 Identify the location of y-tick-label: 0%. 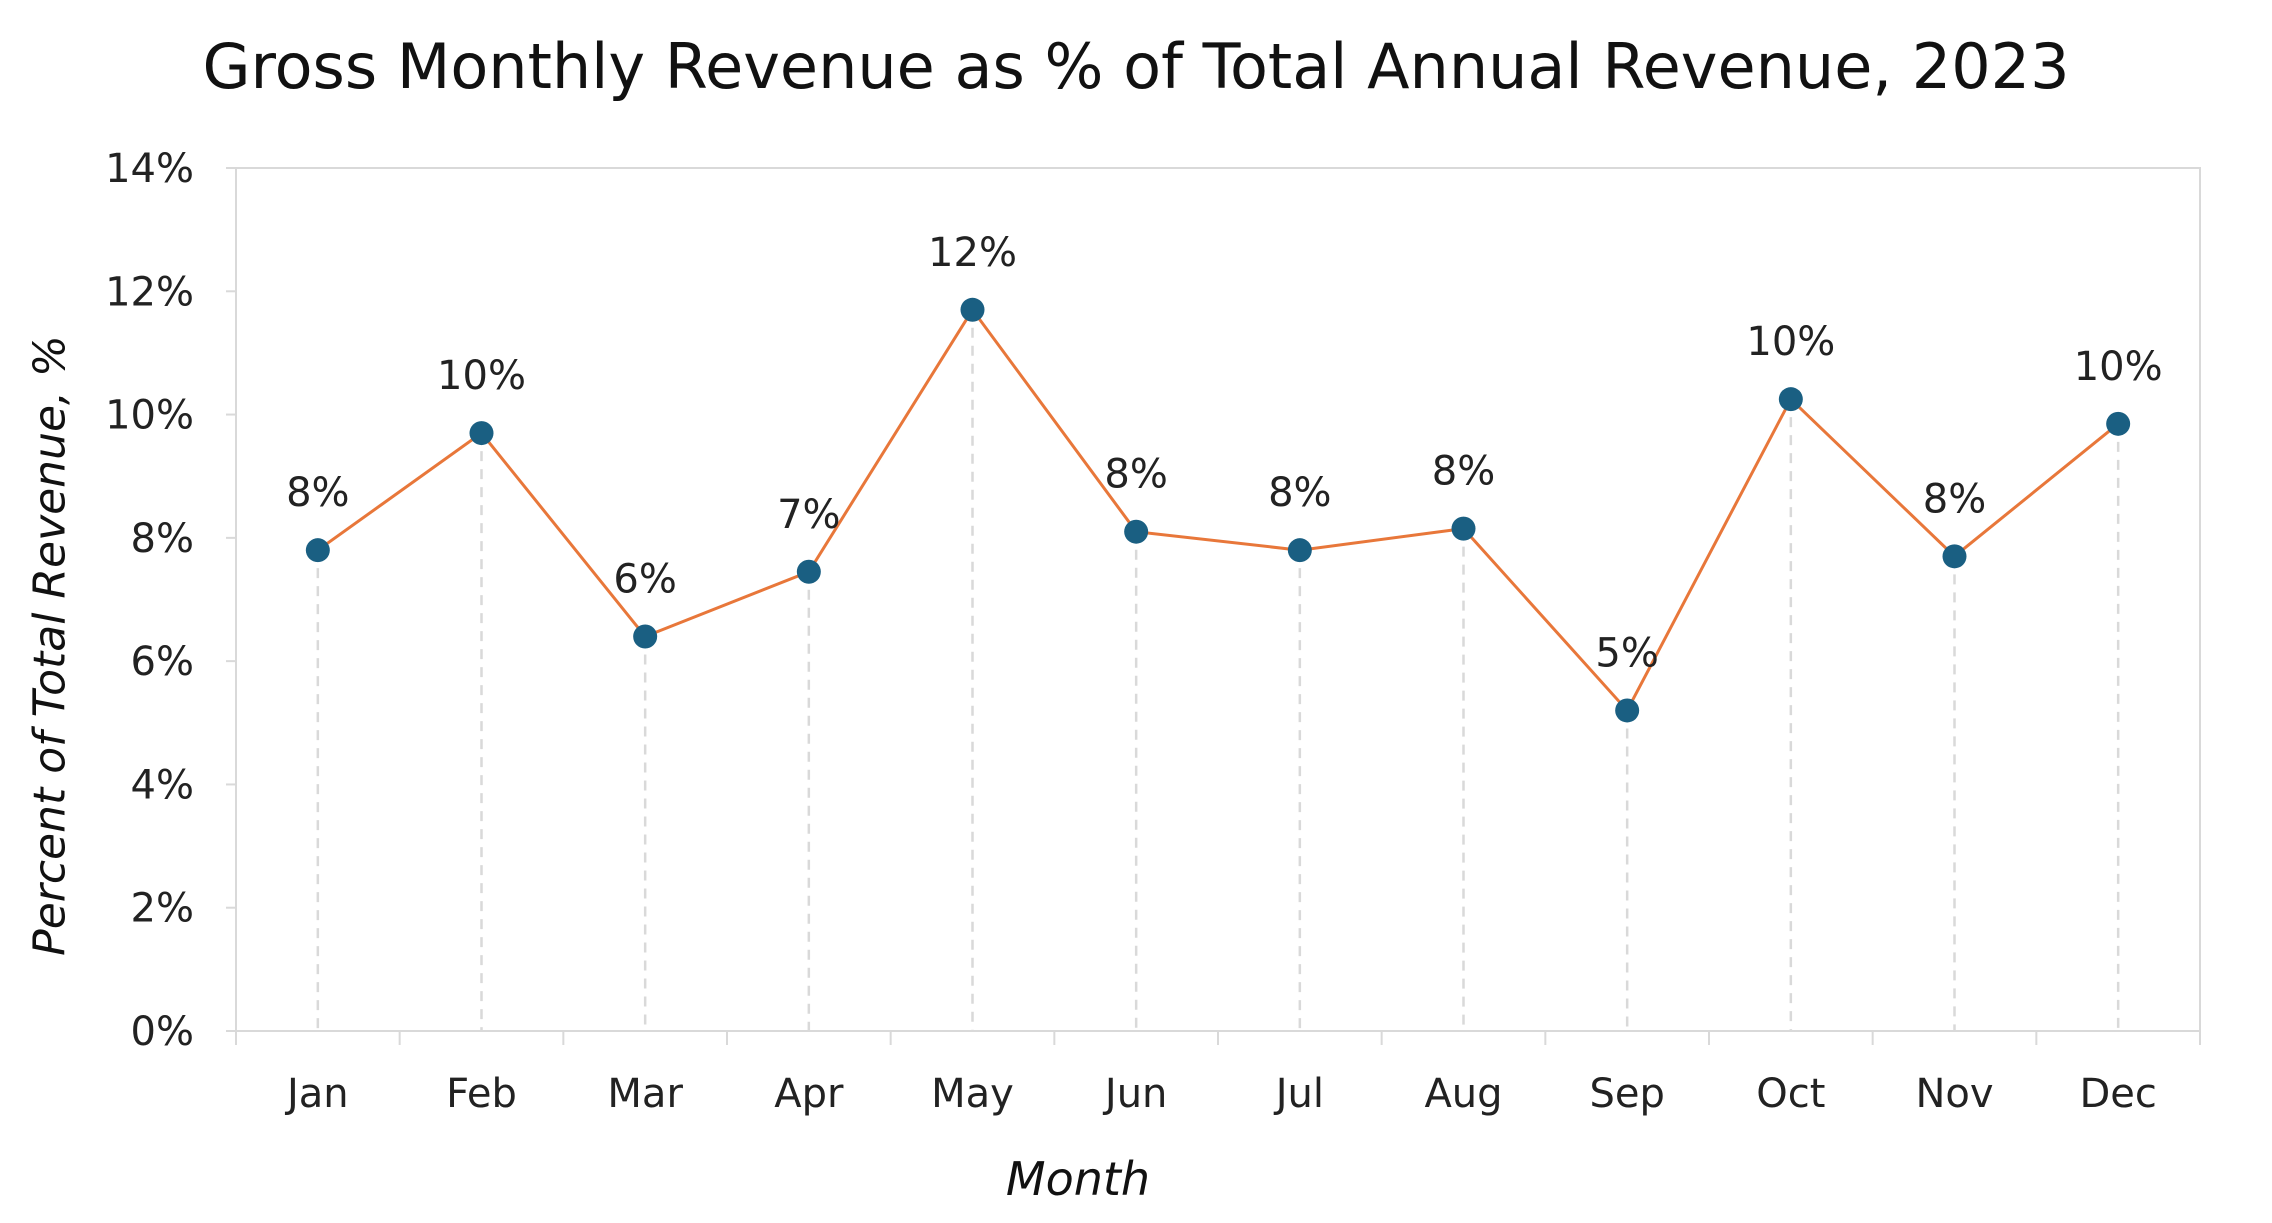
(162, 1032).